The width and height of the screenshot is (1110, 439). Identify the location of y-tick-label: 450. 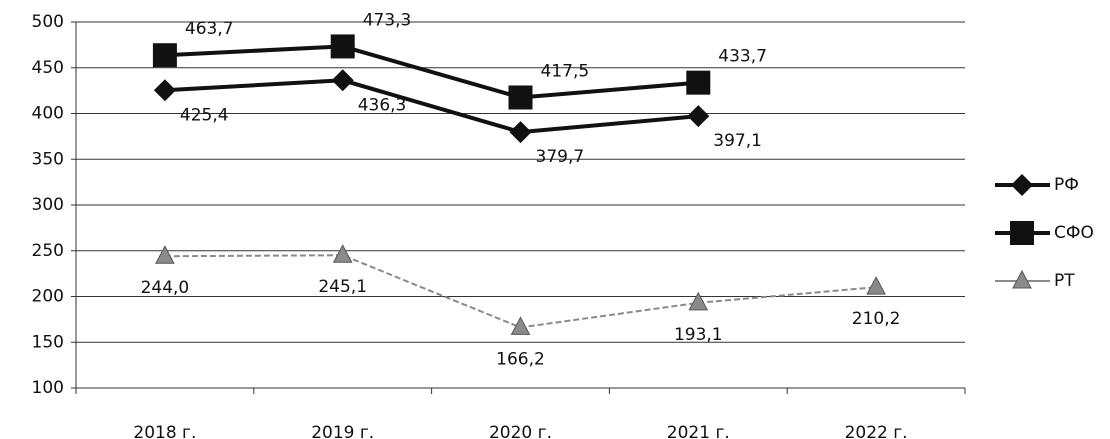
(48, 68).